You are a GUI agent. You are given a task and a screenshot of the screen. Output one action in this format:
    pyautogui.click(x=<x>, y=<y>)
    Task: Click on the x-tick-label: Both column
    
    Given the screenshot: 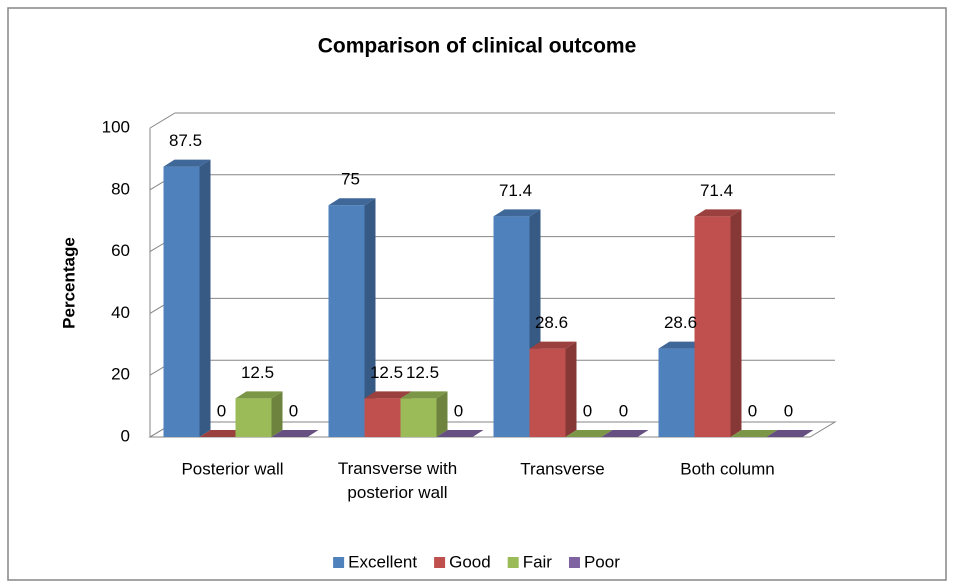 What is the action you would take?
    pyautogui.click(x=727, y=468)
    